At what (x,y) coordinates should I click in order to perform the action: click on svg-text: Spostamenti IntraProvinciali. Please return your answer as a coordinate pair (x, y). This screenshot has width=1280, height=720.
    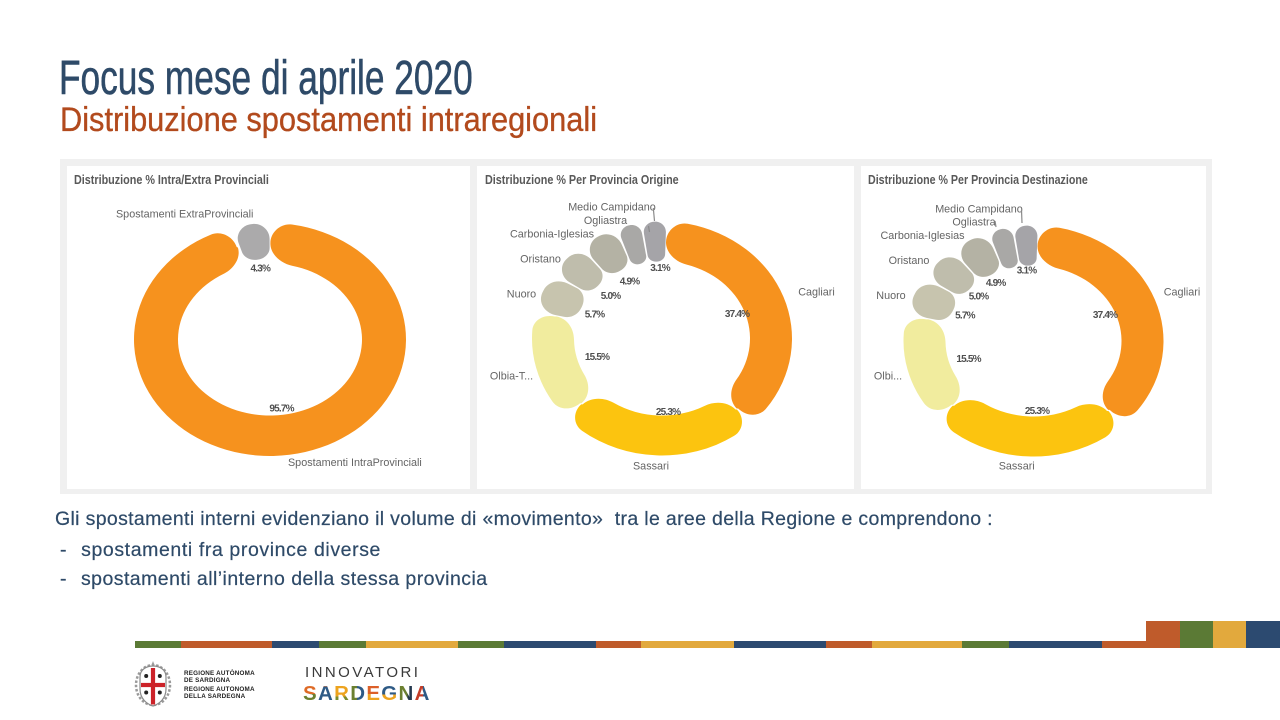
    Looking at the image, I should click on (355, 463).